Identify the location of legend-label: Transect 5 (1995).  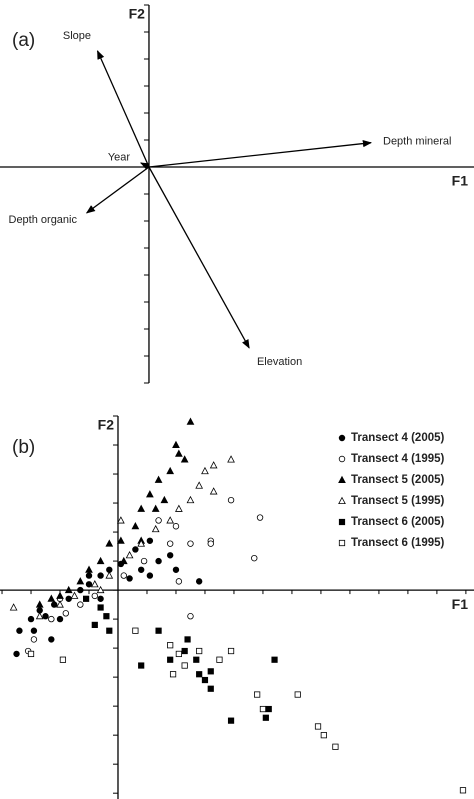
(398, 501).